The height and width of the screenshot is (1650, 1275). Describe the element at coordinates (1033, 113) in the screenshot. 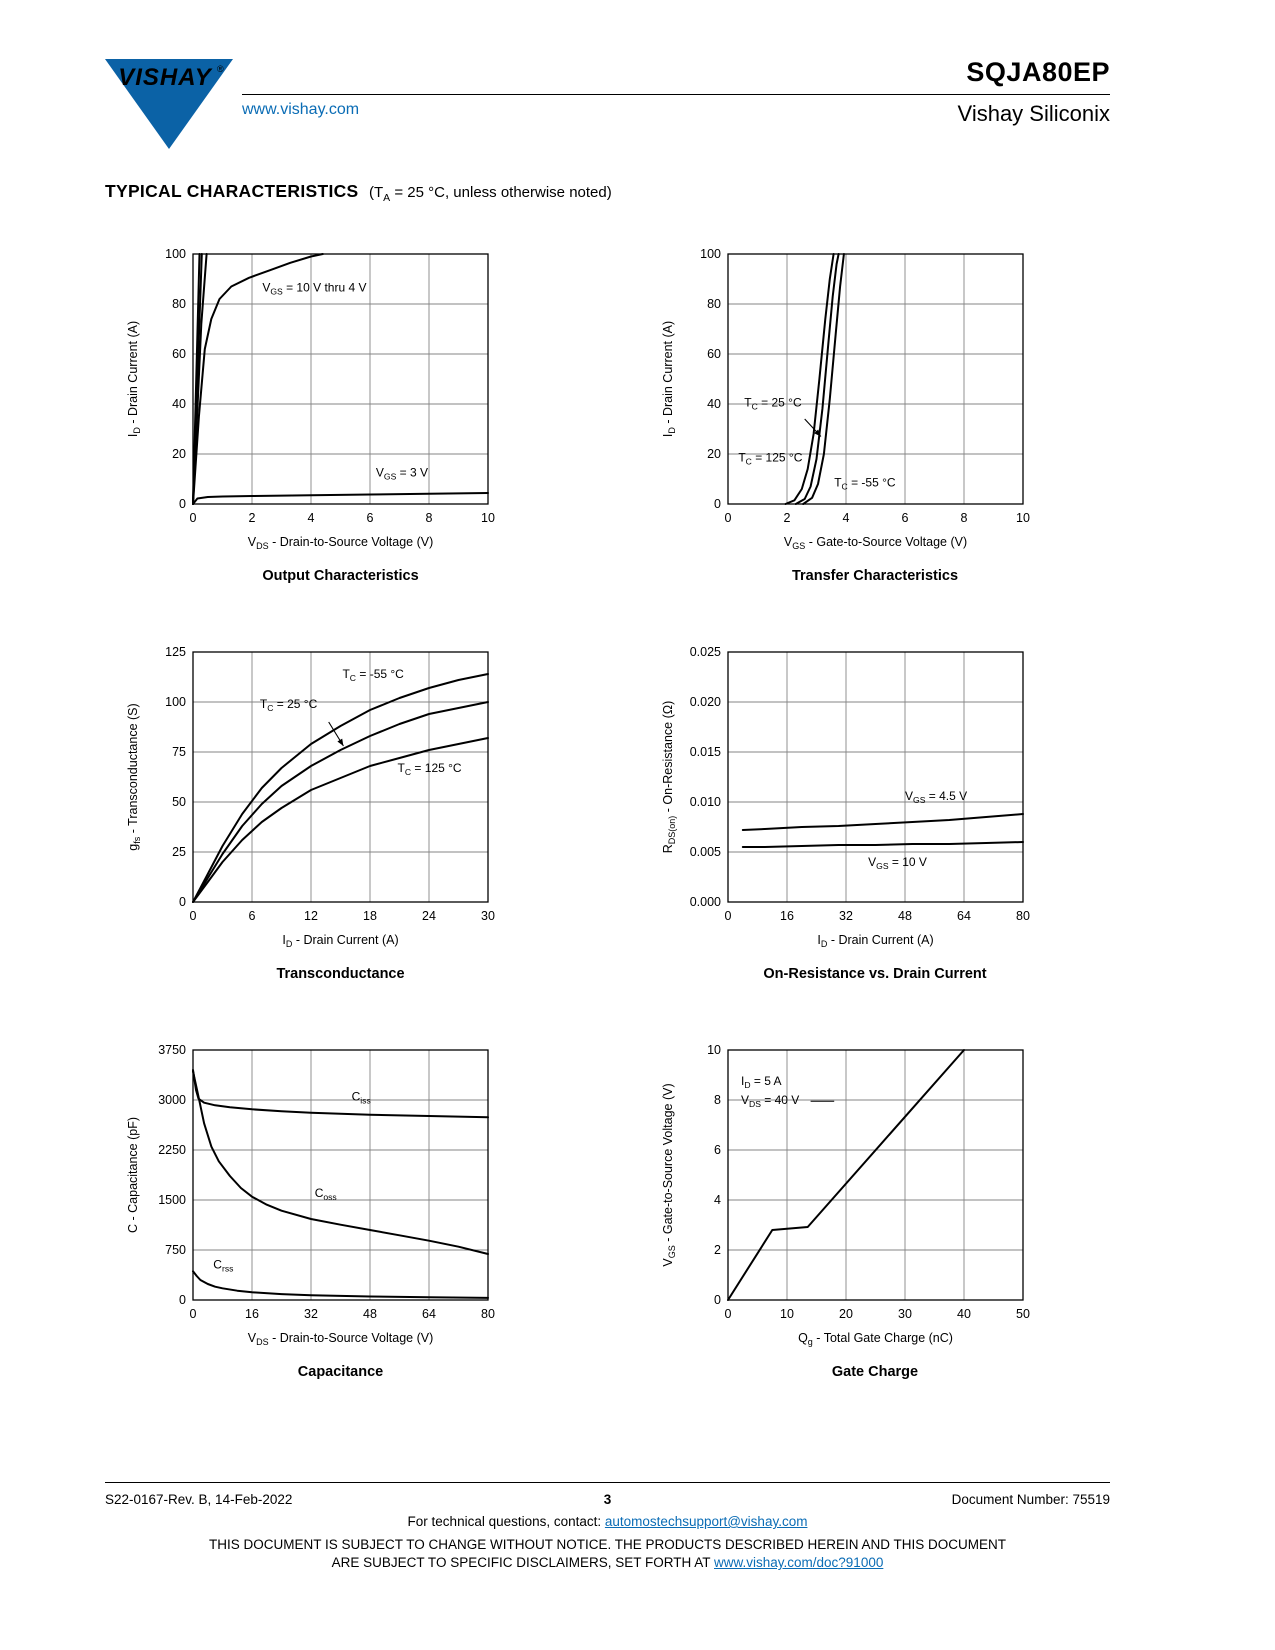

I see `brand-name: Vishay Siliconix` at that location.